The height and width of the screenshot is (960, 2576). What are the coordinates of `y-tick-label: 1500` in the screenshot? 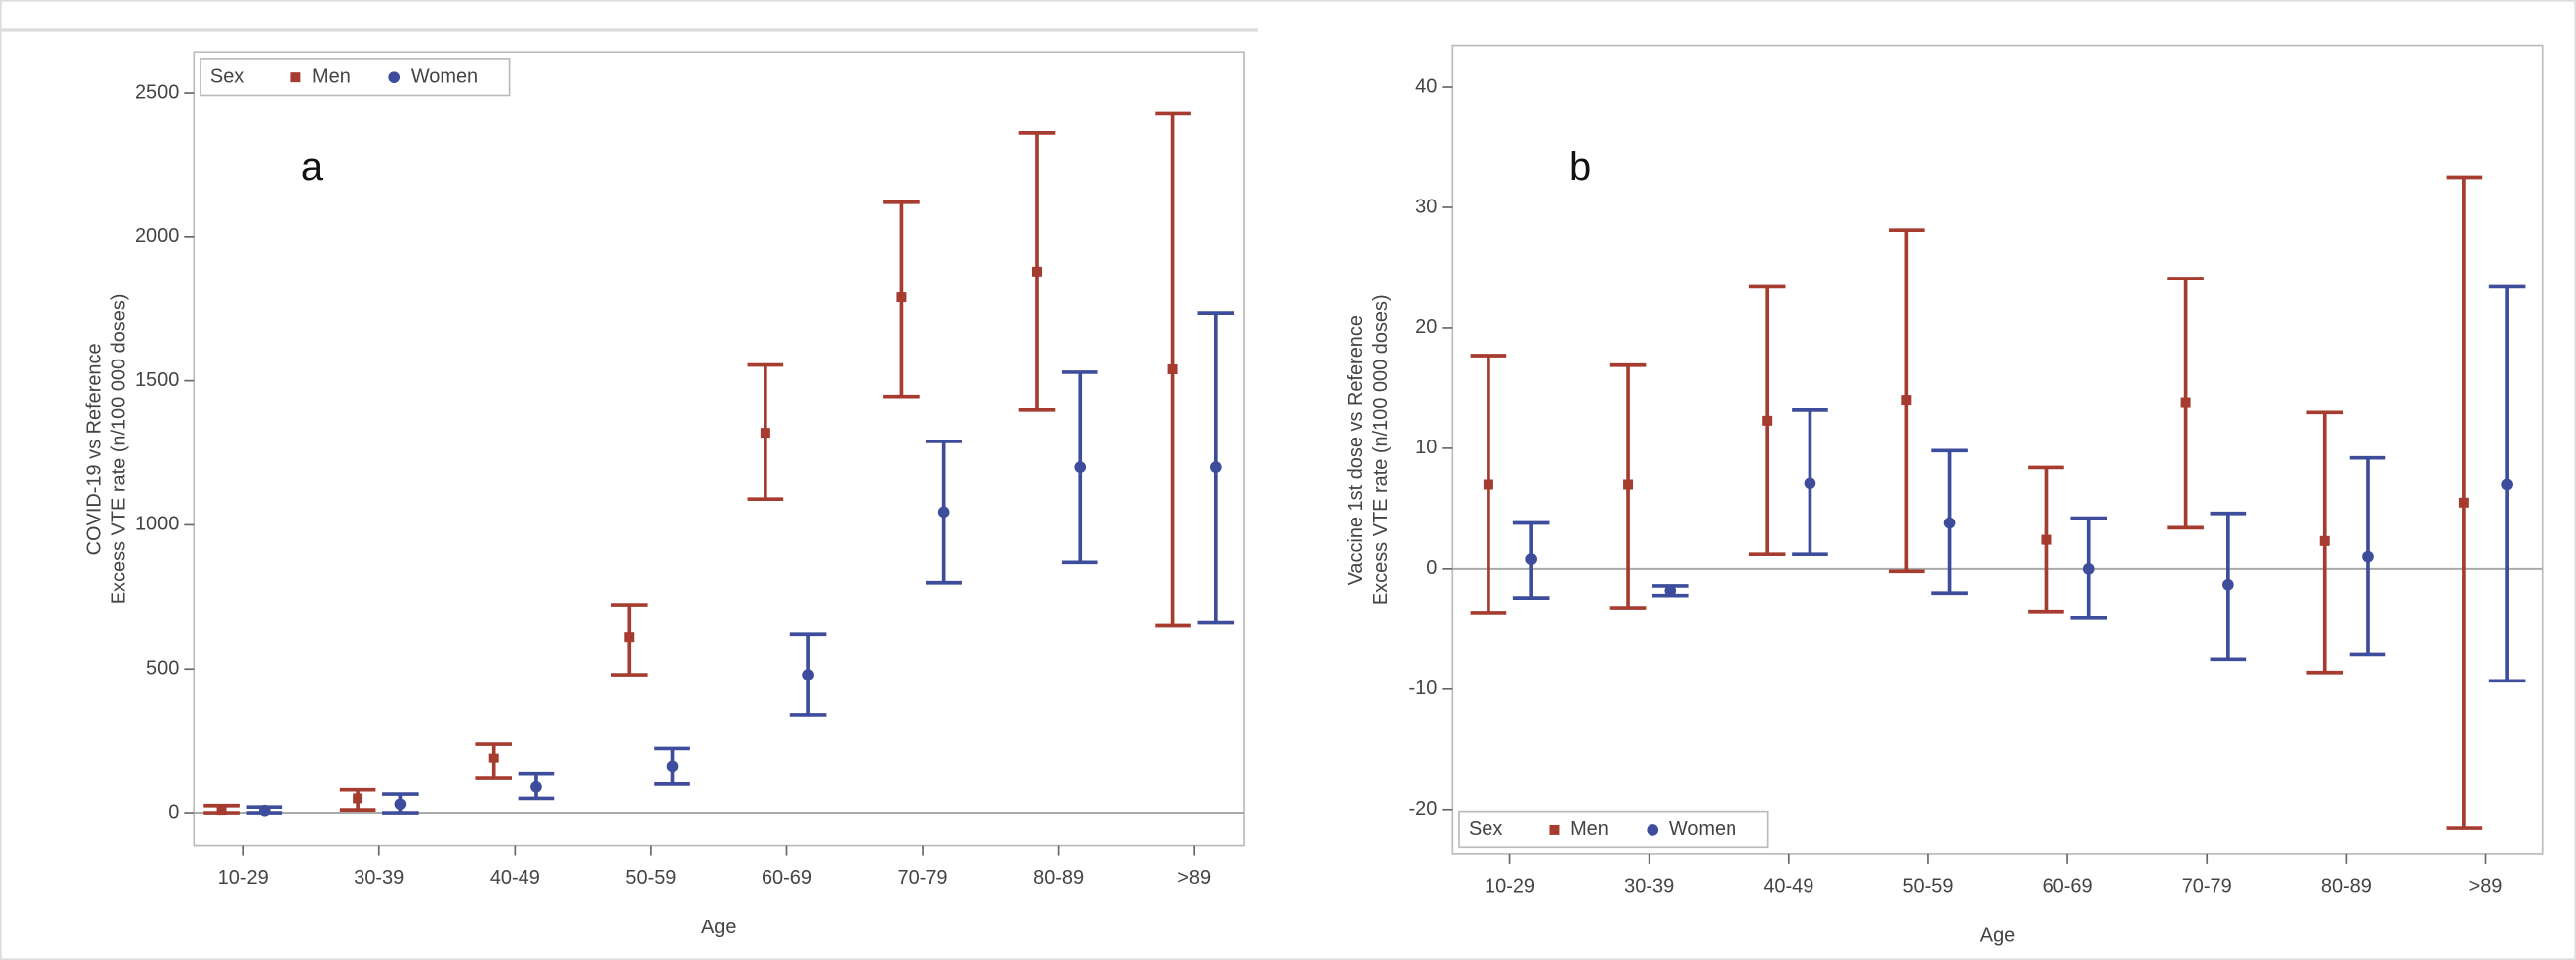 It's located at (157, 380).